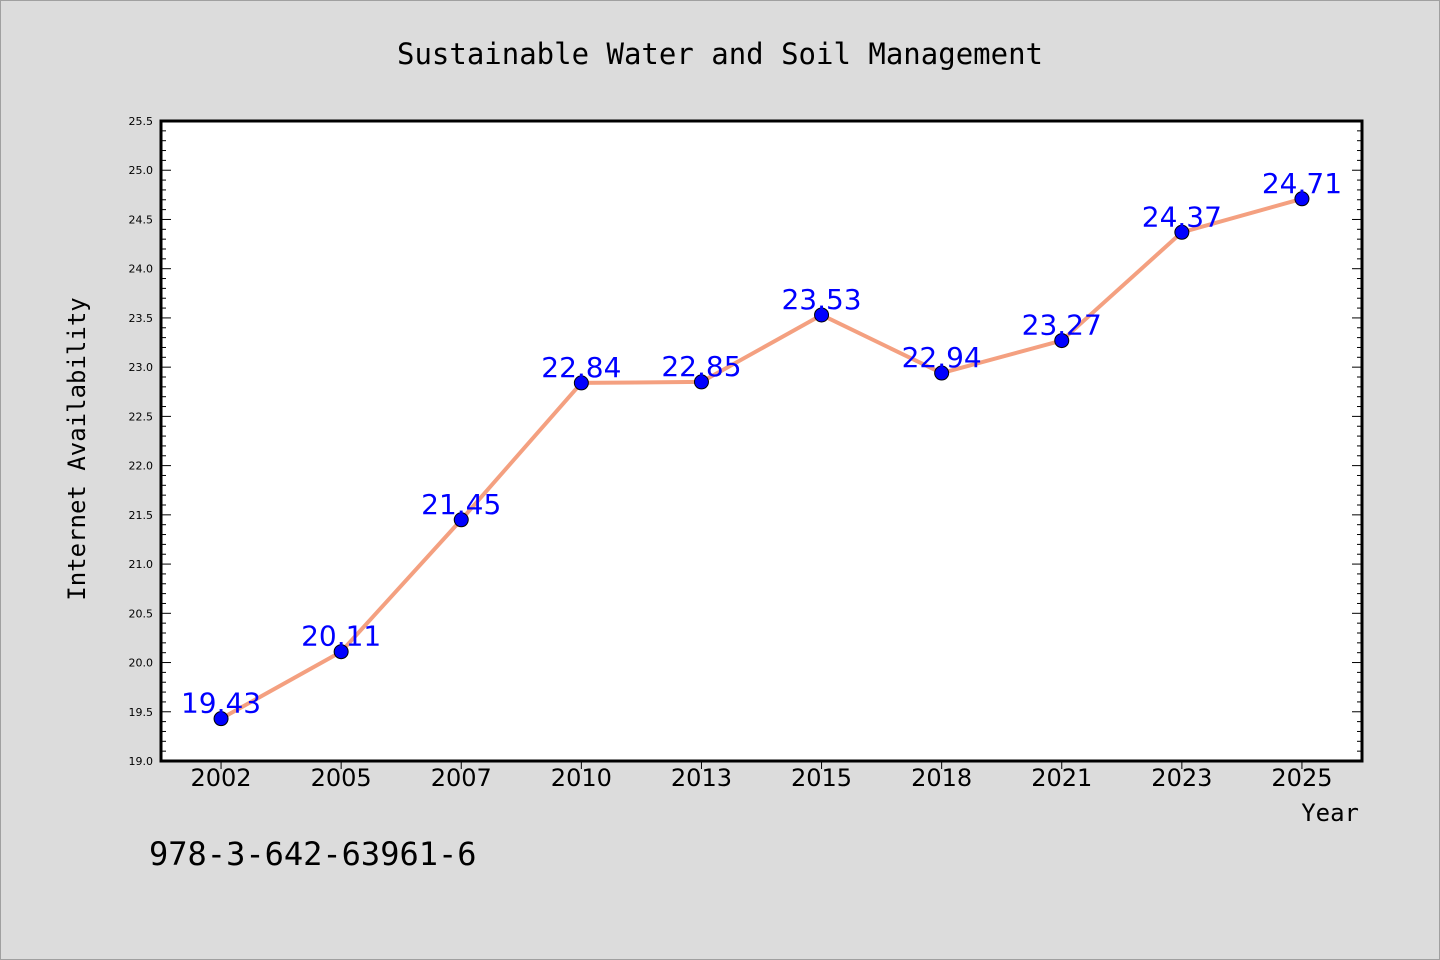 Image resolution: width=1440 pixels, height=960 pixels. Describe the element at coordinates (461, 778) in the screenshot. I see `x-tick-label: 2007` at that location.